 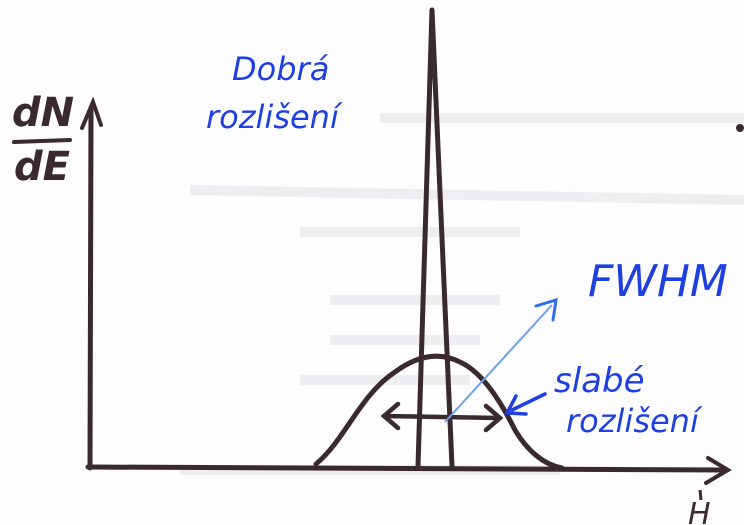 What do you see at coordinates (280, 69) in the screenshot?
I see `good-resolution-label-line1: Dobrá` at bounding box center [280, 69].